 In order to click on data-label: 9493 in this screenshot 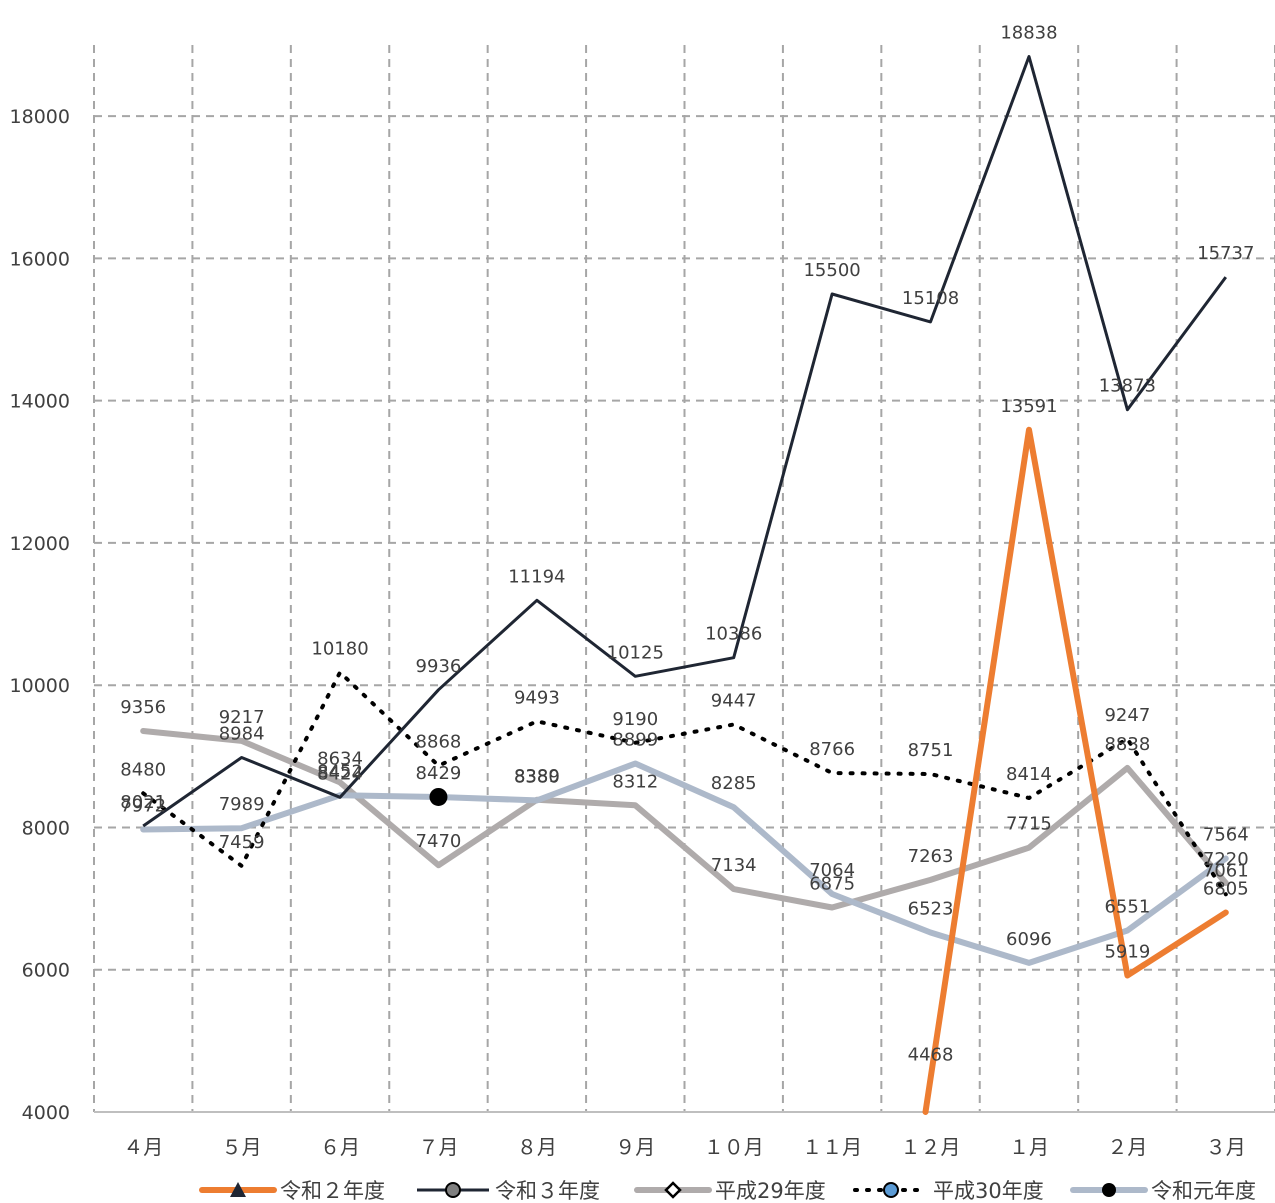, I will do `click(537, 697)`.